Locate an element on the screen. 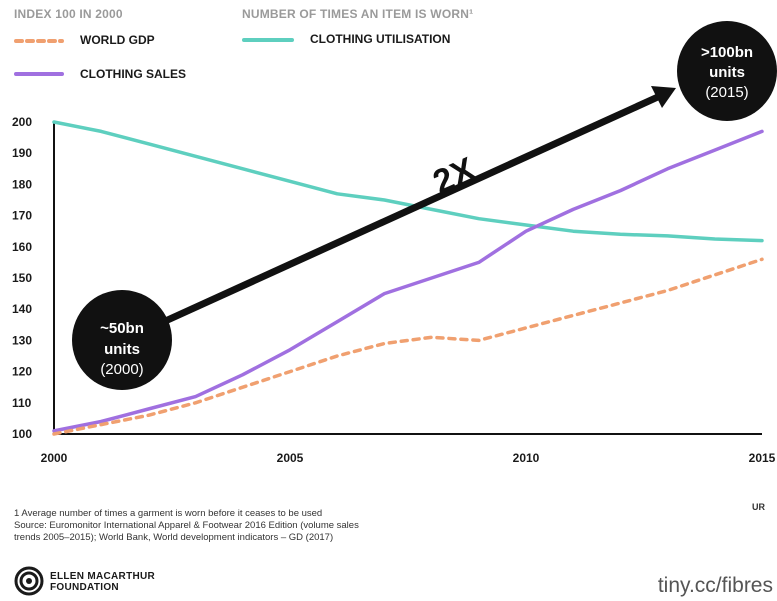  end-bubble-line1: >100bn is located at coordinates (727, 52).